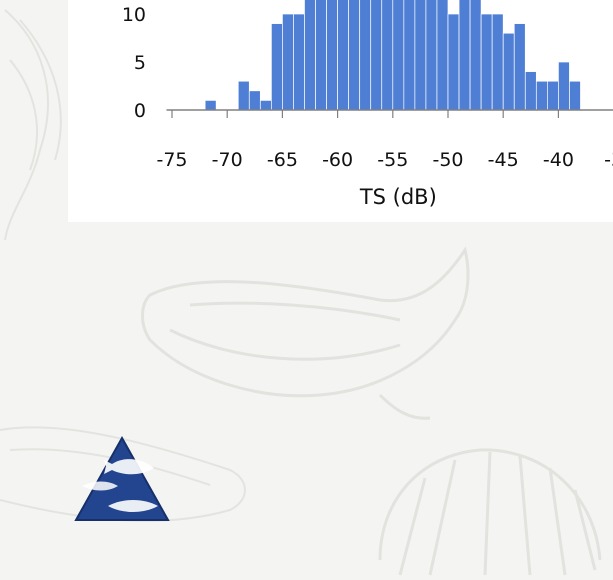 The height and width of the screenshot is (580, 613). I want to click on y-ticks-group: 0 5 10, so click(134, 63).